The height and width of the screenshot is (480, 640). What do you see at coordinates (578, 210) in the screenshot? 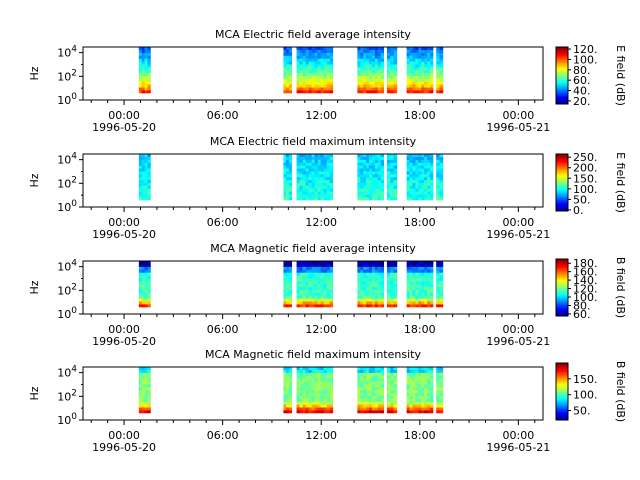
I see `colorbar-tick-label: 0.` at bounding box center [578, 210].